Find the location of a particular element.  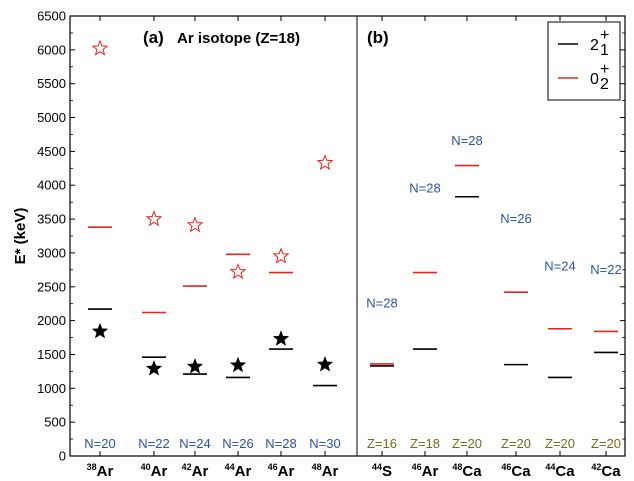

bottom-label: N=24 is located at coordinates (194, 443).